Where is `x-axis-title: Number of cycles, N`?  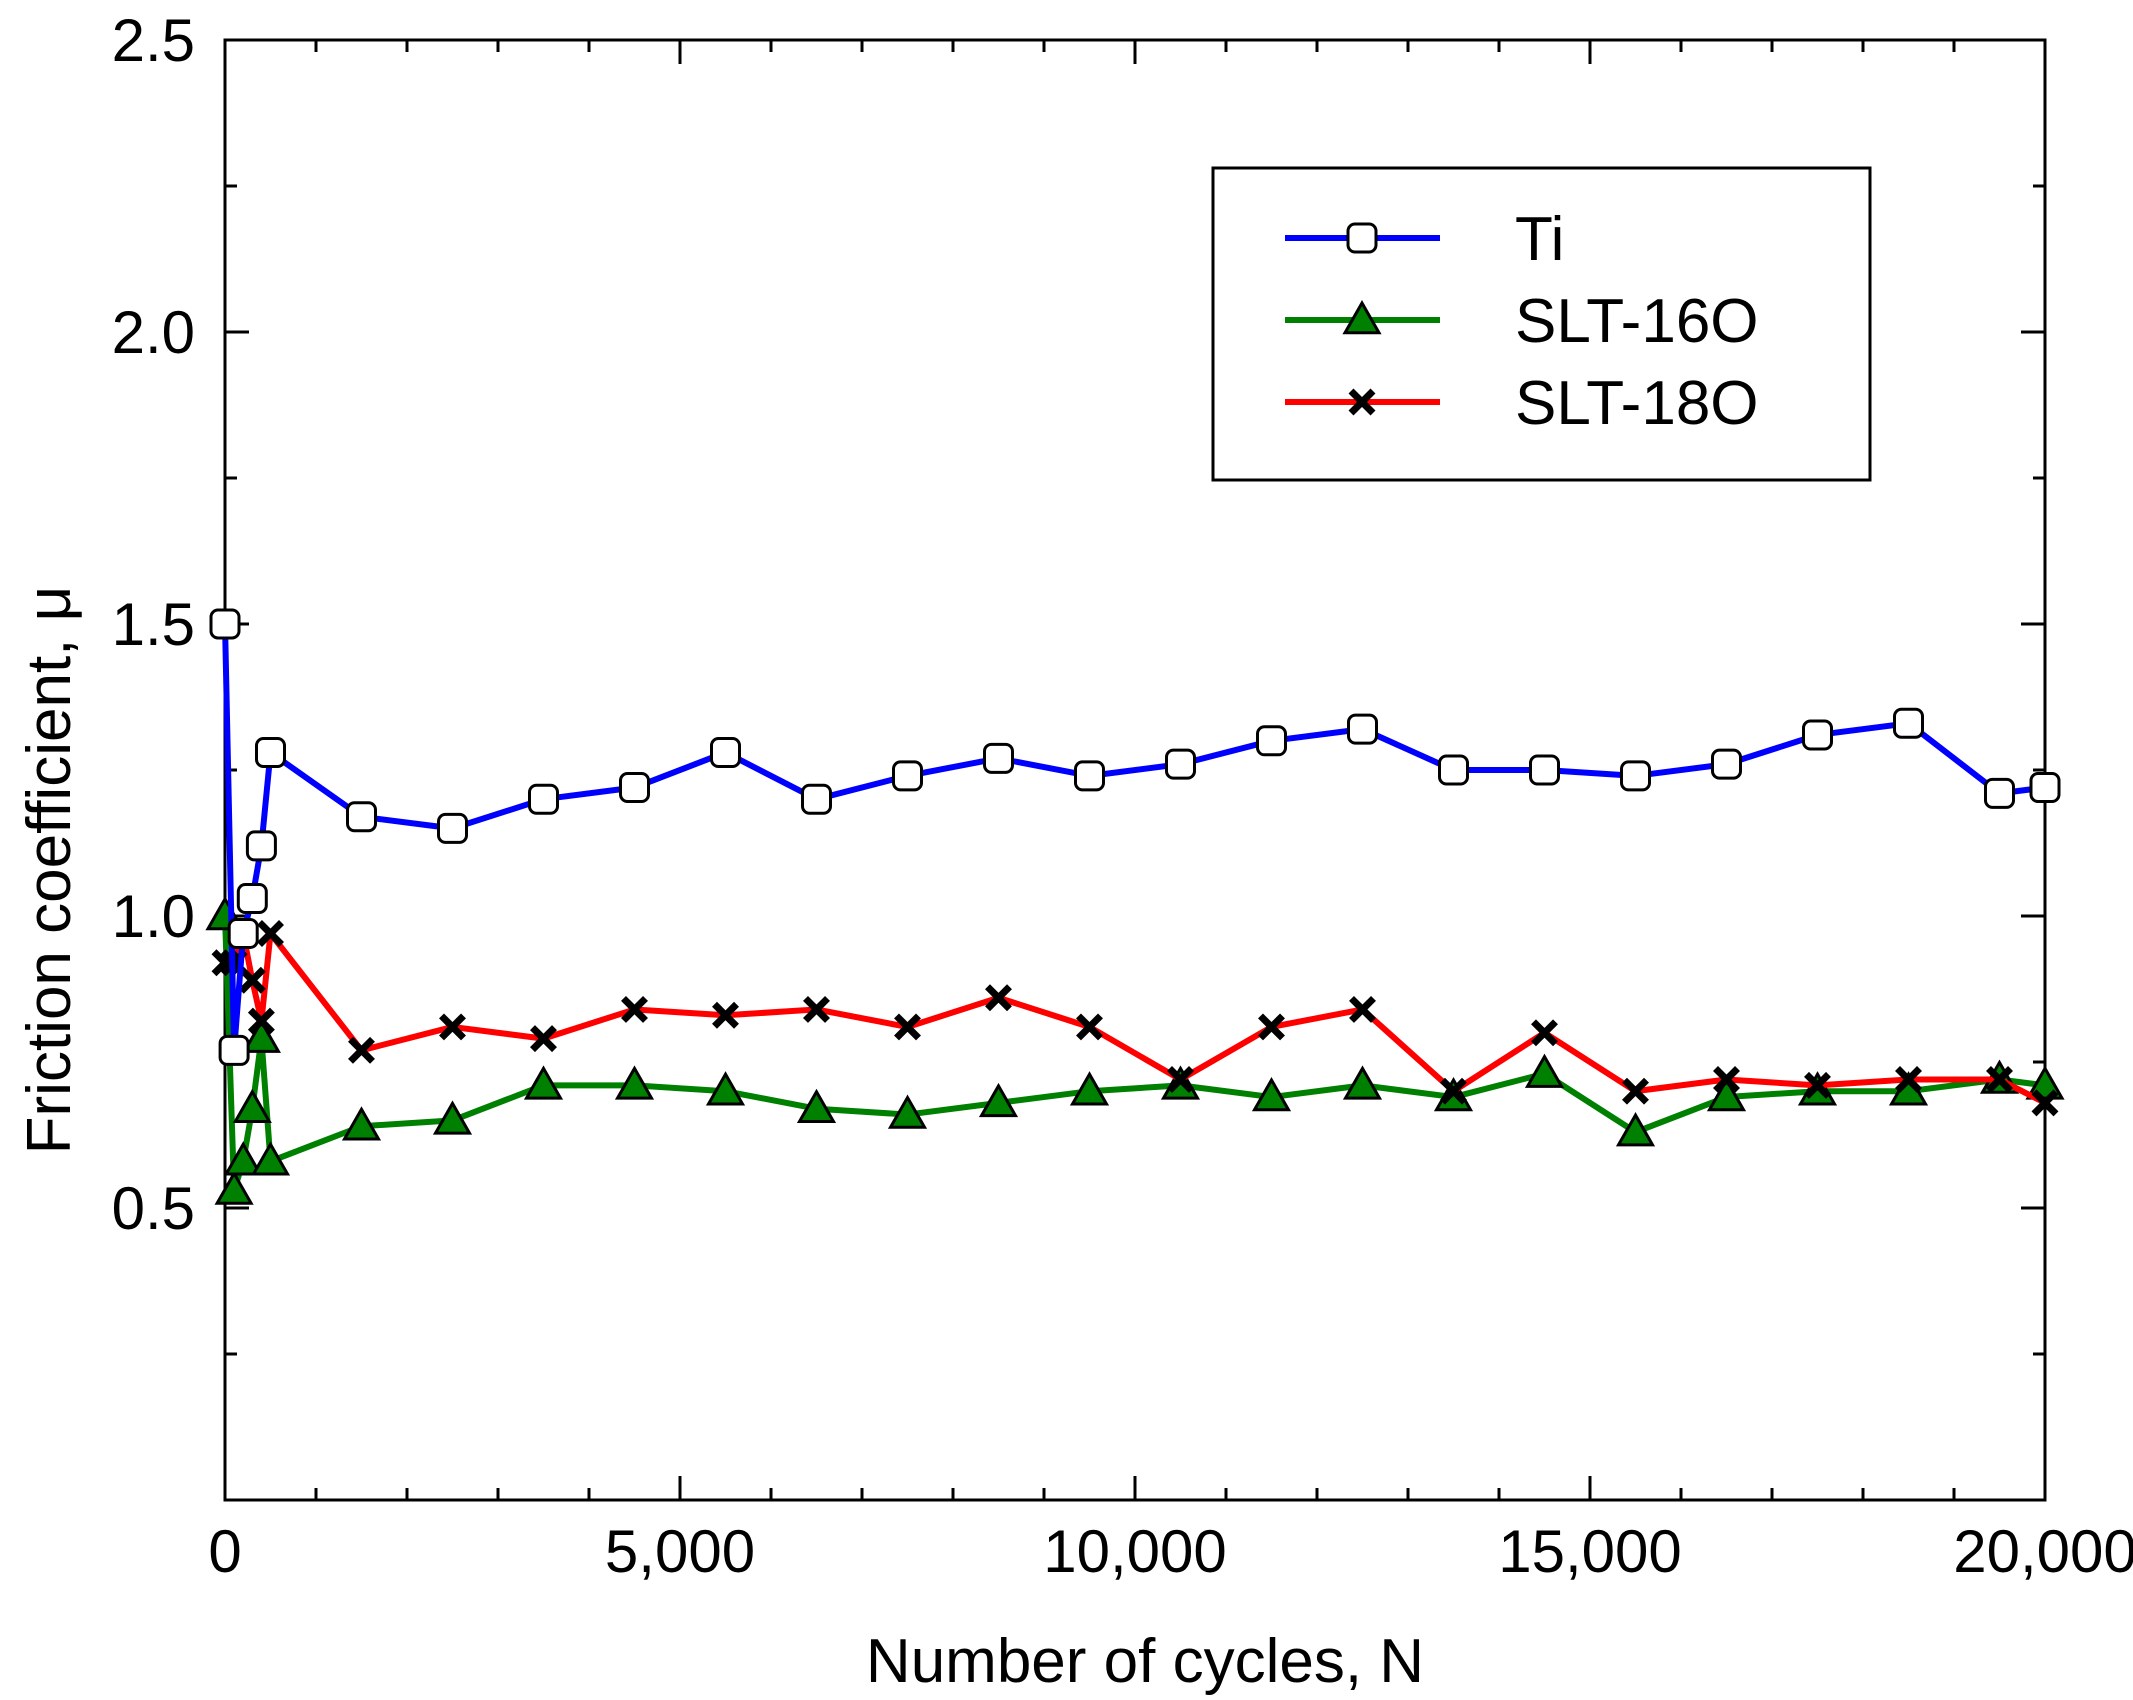
x-axis-title: Number of cycles, N is located at coordinates (1145, 1661).